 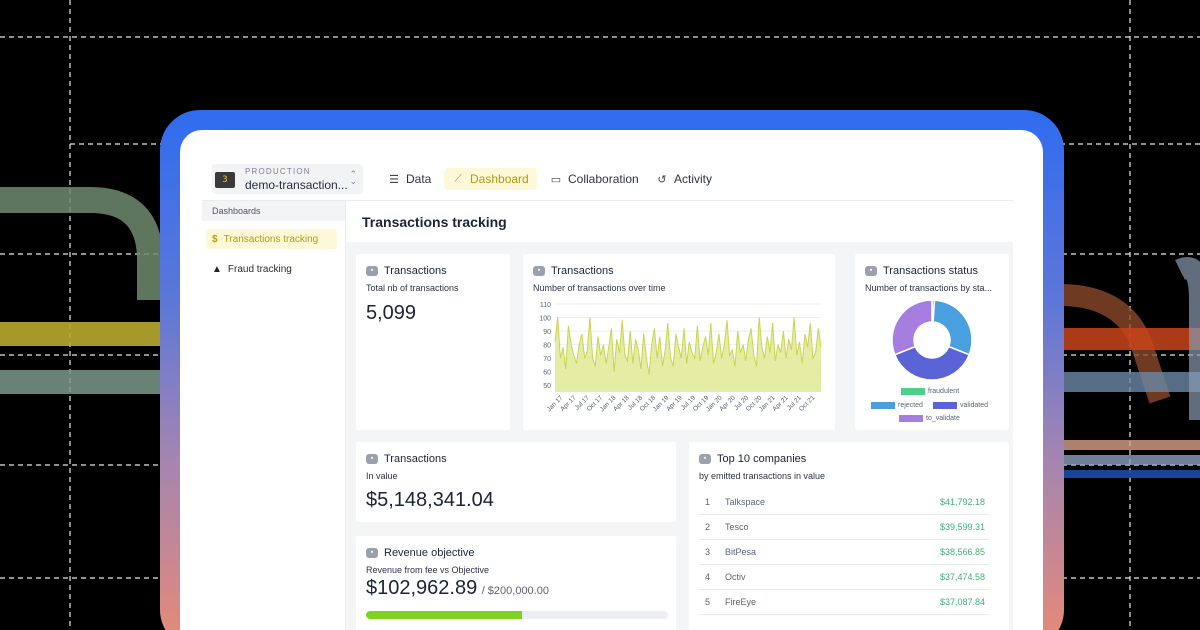 What do you see at coordinates (394, 179) in the screenshot?
I see `list-icon: ☰` at bounding box center [394, 179].